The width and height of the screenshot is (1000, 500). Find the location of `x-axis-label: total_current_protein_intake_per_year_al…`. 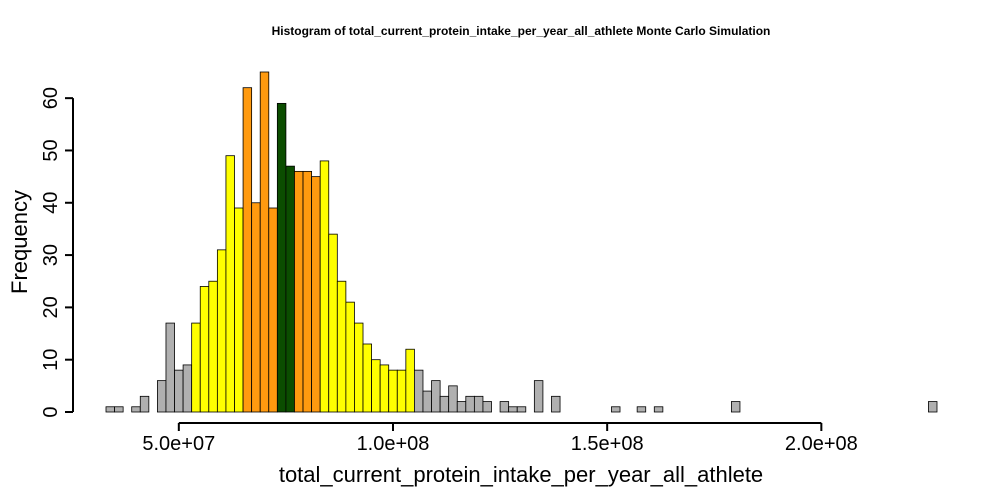

x-axis-label: total_current_protein_intake_per_year_al… is located at coordinates (521, 474).